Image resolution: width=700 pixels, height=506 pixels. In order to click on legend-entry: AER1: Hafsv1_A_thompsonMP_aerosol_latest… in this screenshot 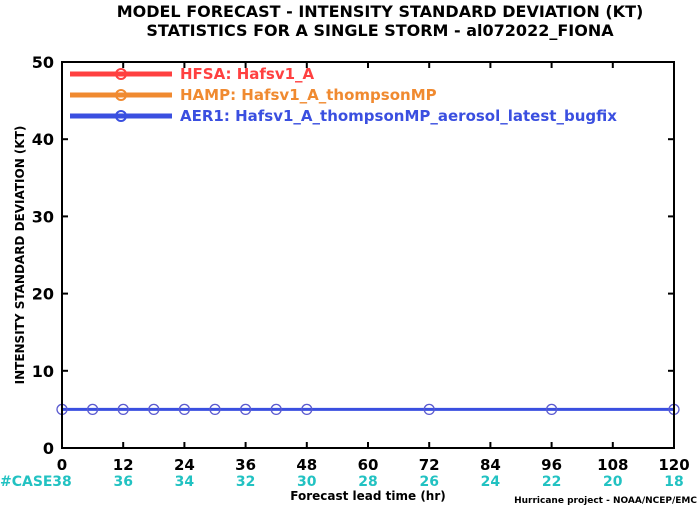, I will do `click(398, 116)`.